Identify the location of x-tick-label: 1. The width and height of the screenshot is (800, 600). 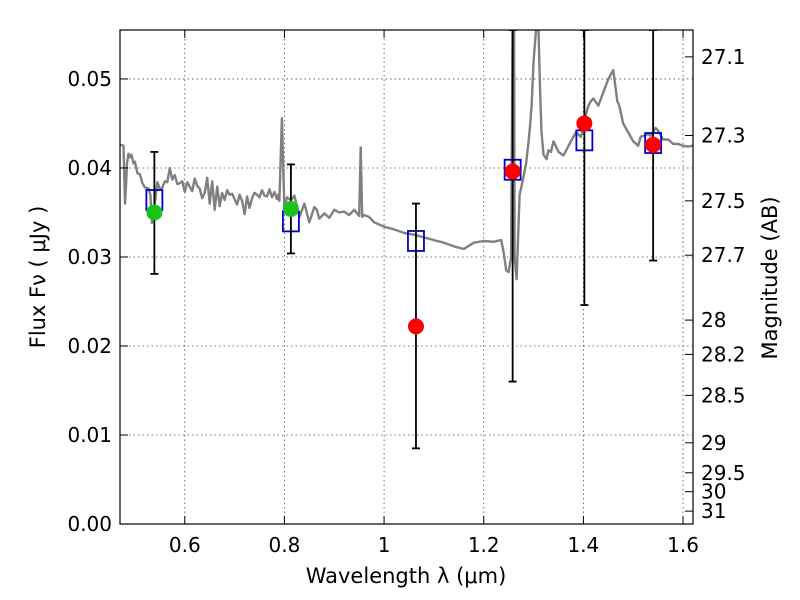
(384, 545).